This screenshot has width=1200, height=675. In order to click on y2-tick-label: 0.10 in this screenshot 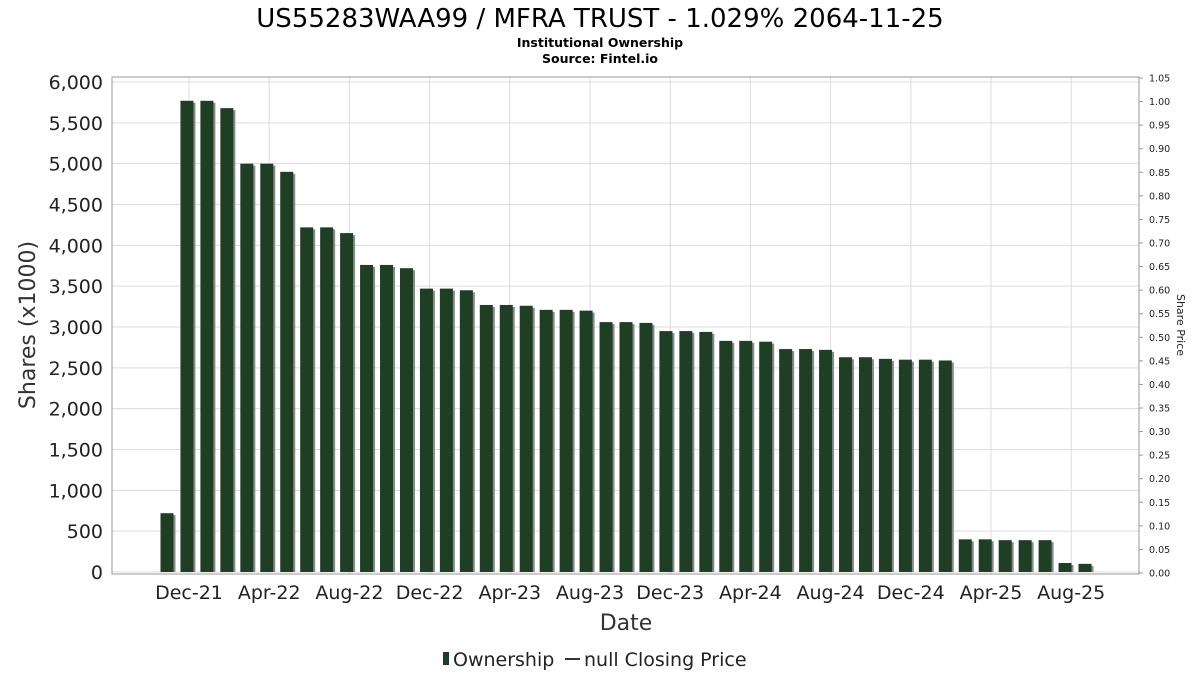, I will do `click(1159, 526)`.